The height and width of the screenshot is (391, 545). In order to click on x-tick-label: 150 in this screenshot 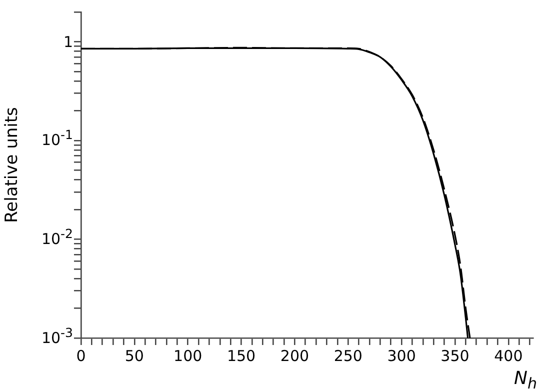, I will do `click(241, 355)`.